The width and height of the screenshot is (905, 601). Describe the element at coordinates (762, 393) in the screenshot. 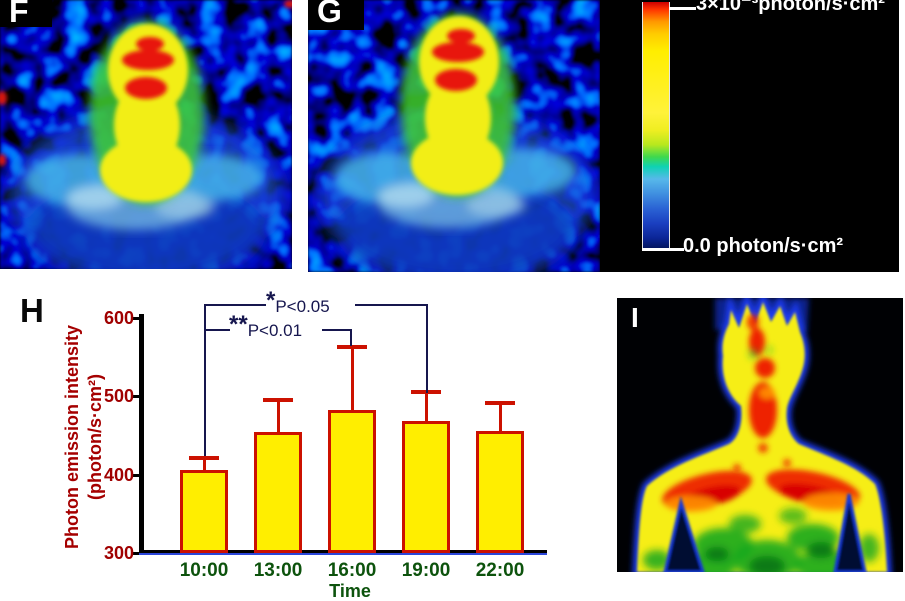

I see `neck-face-red-patches` at that location.